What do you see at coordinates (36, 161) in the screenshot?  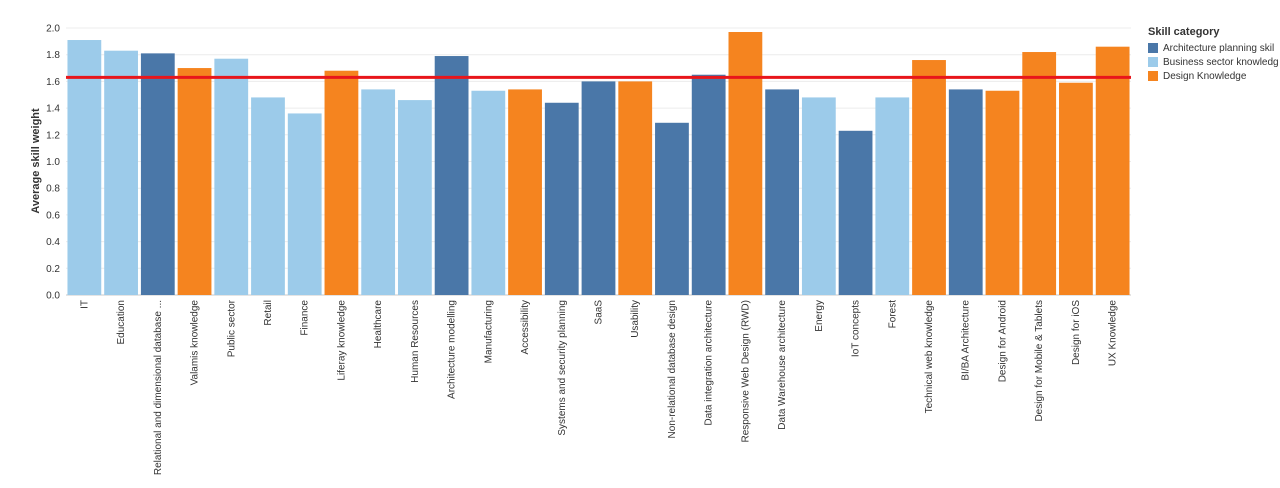 I see `y-axis-label: Average skill weight` at bounding box center [36, 161].